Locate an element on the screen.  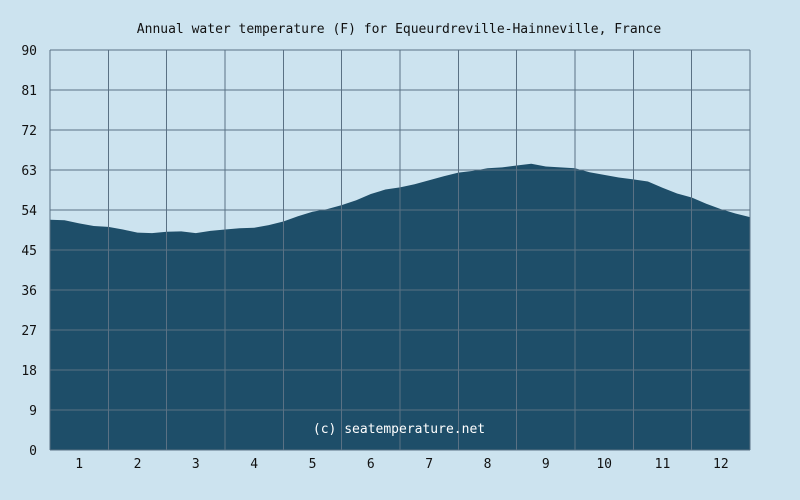
y-tick-label: 63 is located at coordinates (29, 171).